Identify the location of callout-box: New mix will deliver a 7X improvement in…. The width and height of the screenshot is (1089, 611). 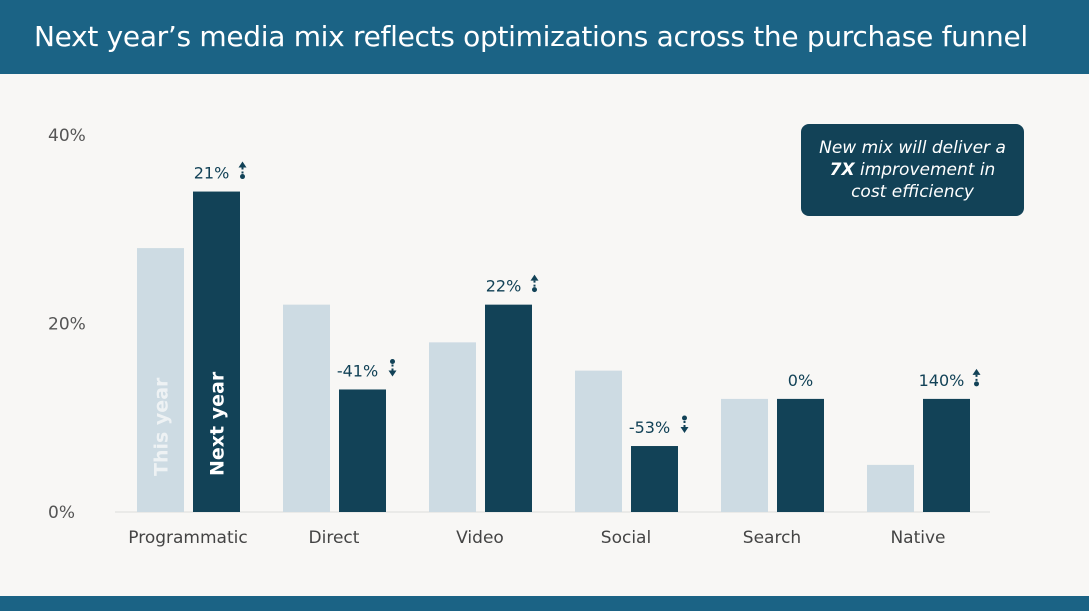
(912, 170).